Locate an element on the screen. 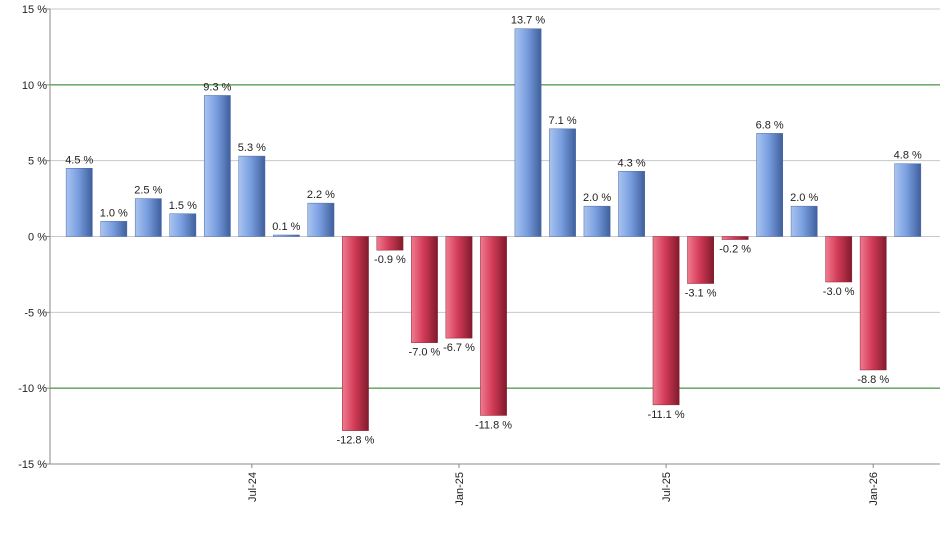 Image resolution: width=940 pixels, height=550 pixels. value-label: 13.7 % is located at coordinates (528, 21).